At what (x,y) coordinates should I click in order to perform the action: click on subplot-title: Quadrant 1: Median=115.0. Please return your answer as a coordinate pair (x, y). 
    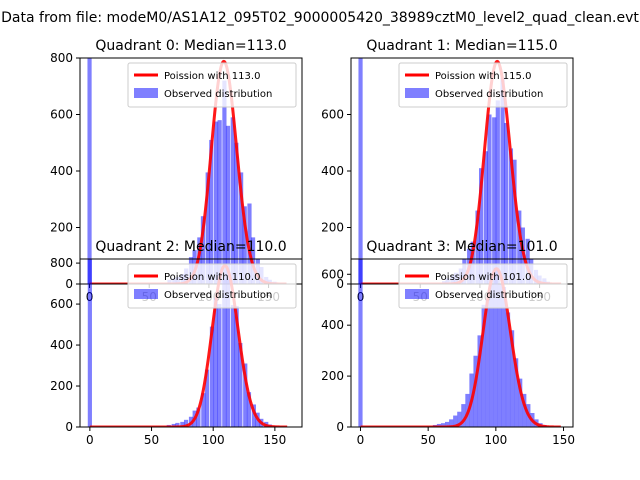
    Looking at the image, I should click on (461, 46).